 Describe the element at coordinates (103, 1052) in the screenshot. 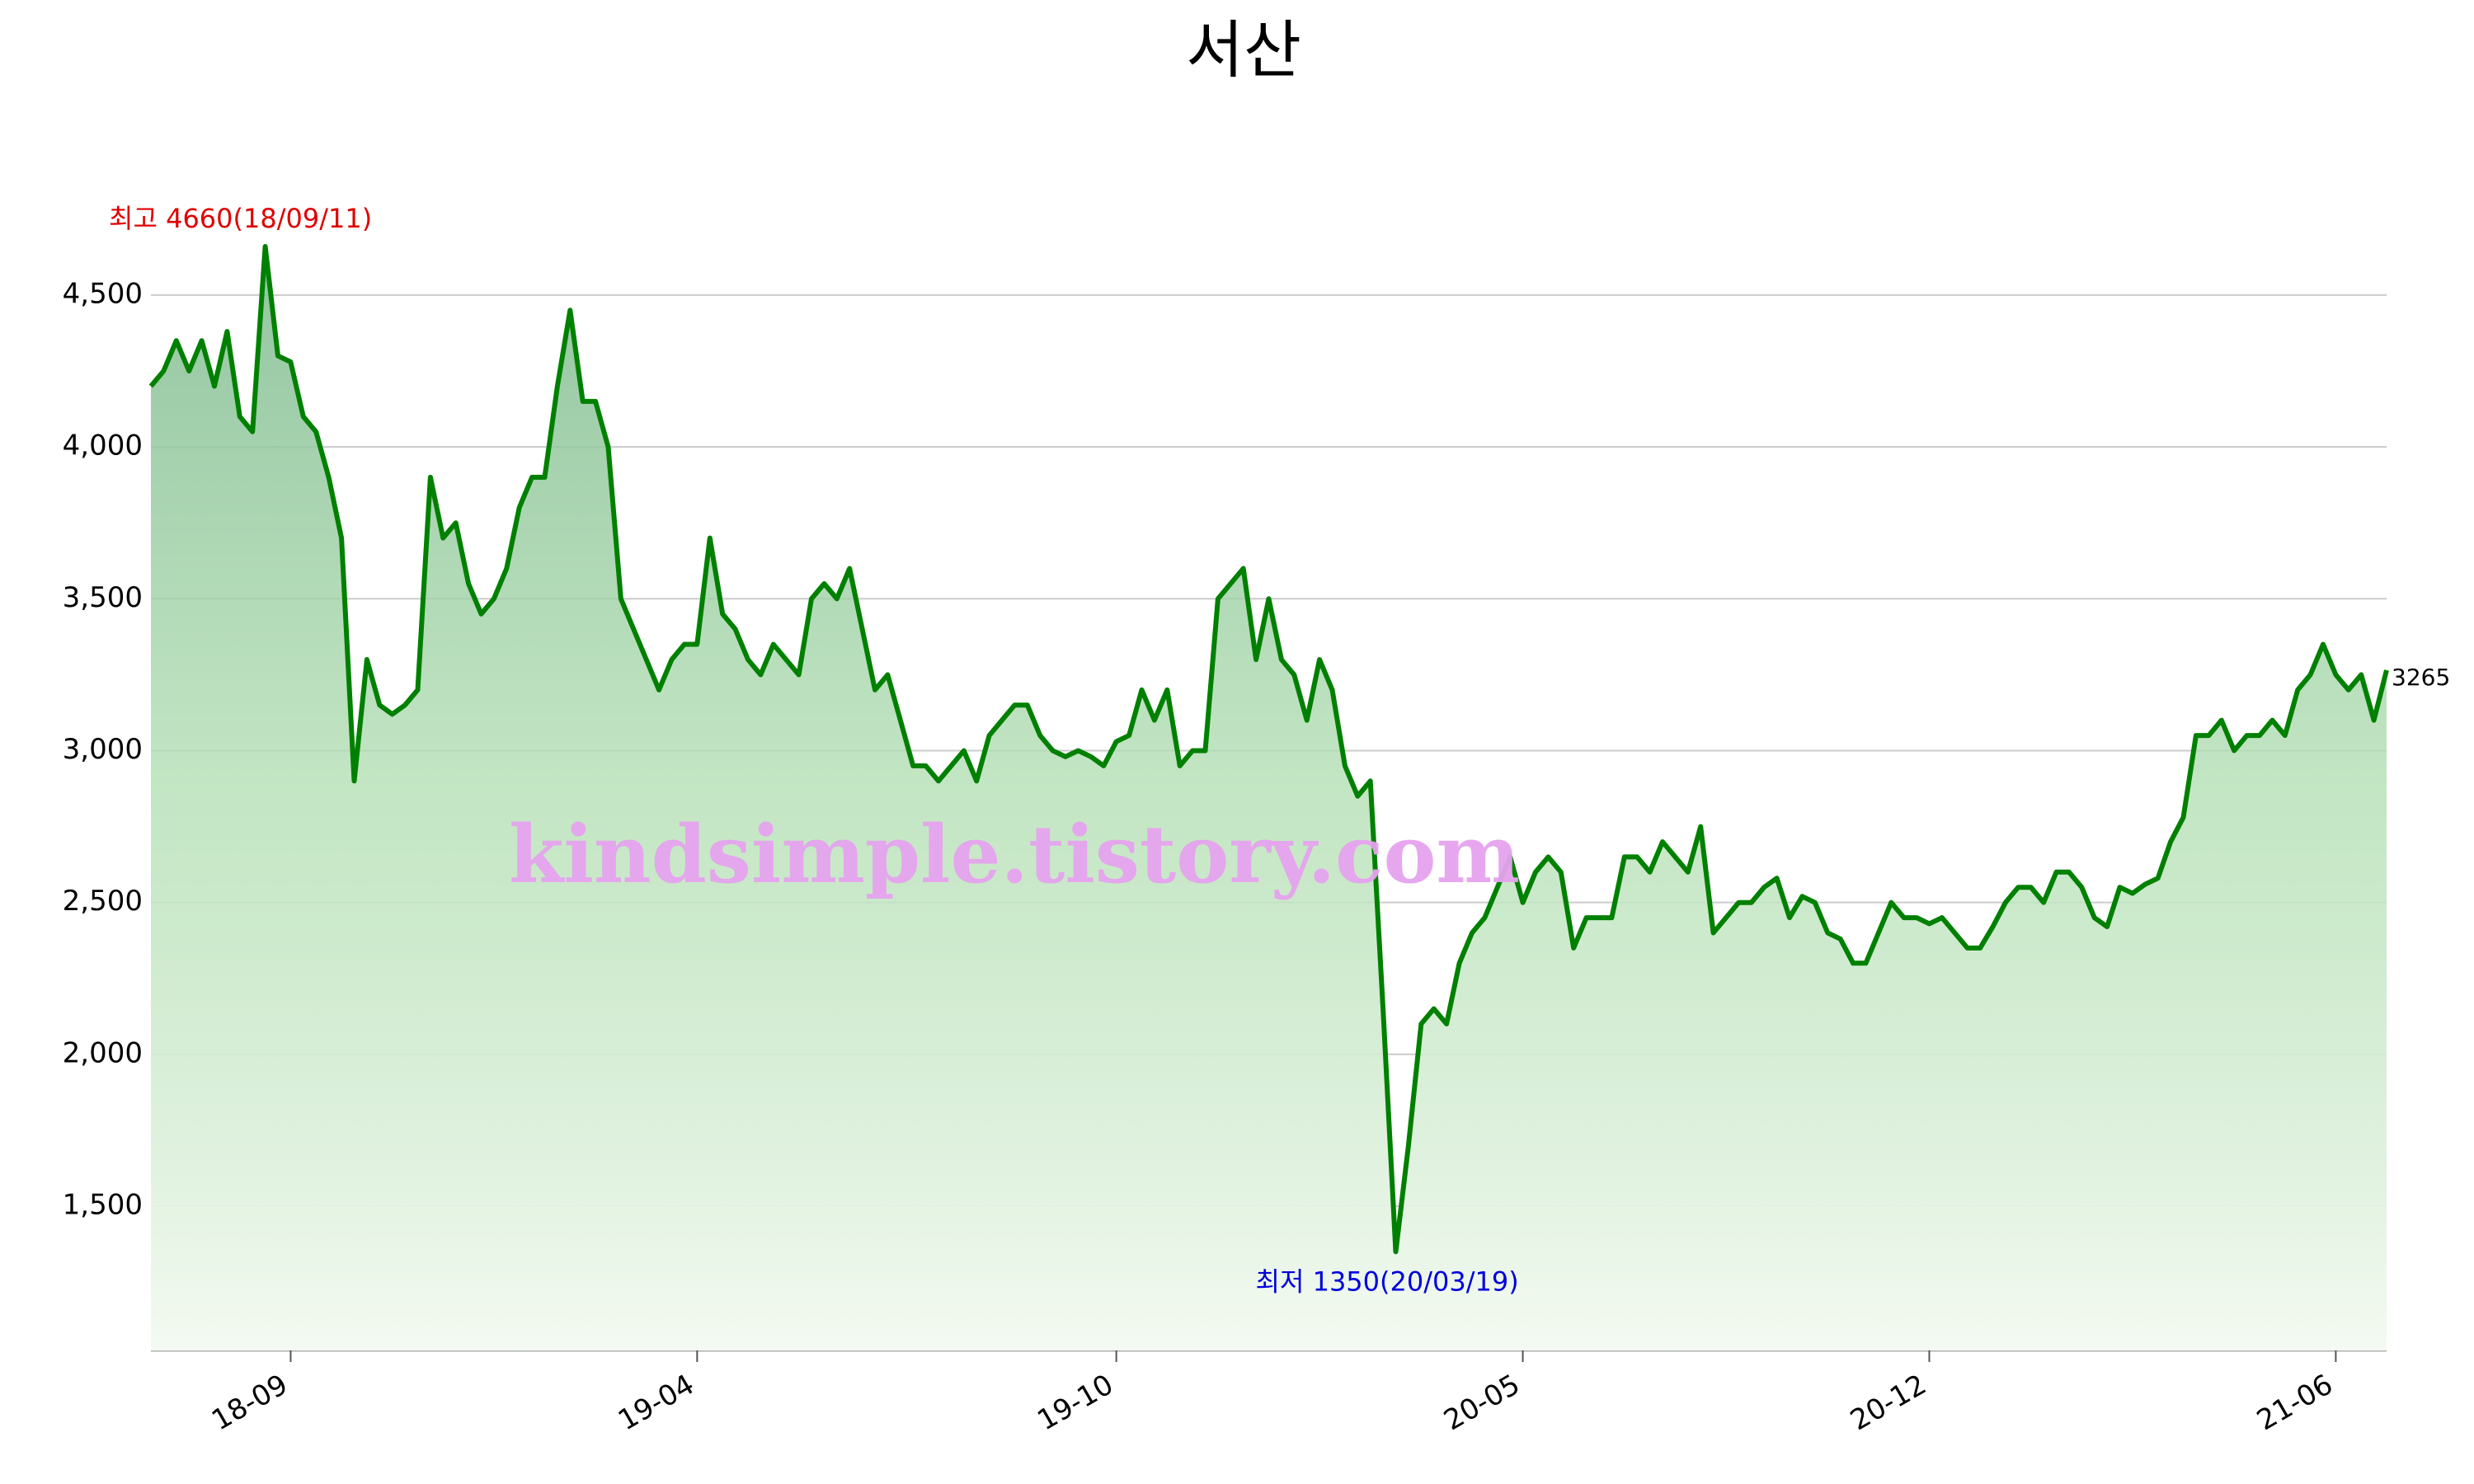

I see `y-tick-label: 2,000` at that location.